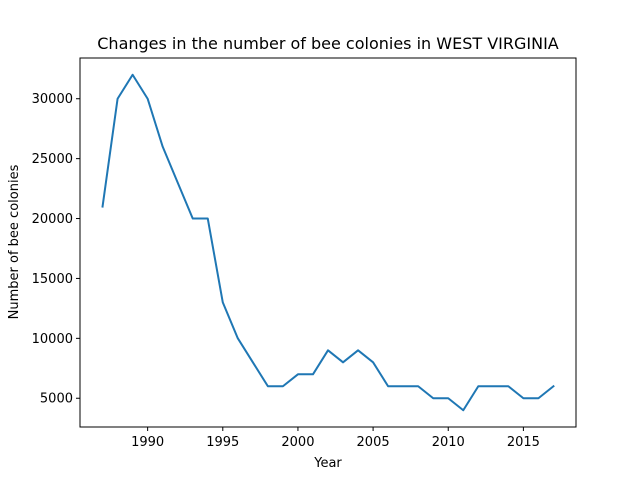 This screenshot has width=640, height=480. Describe the element at coordinates (14, 241) in the screenshot. I see `y-axis-label: Number of bee colonies` at that location.